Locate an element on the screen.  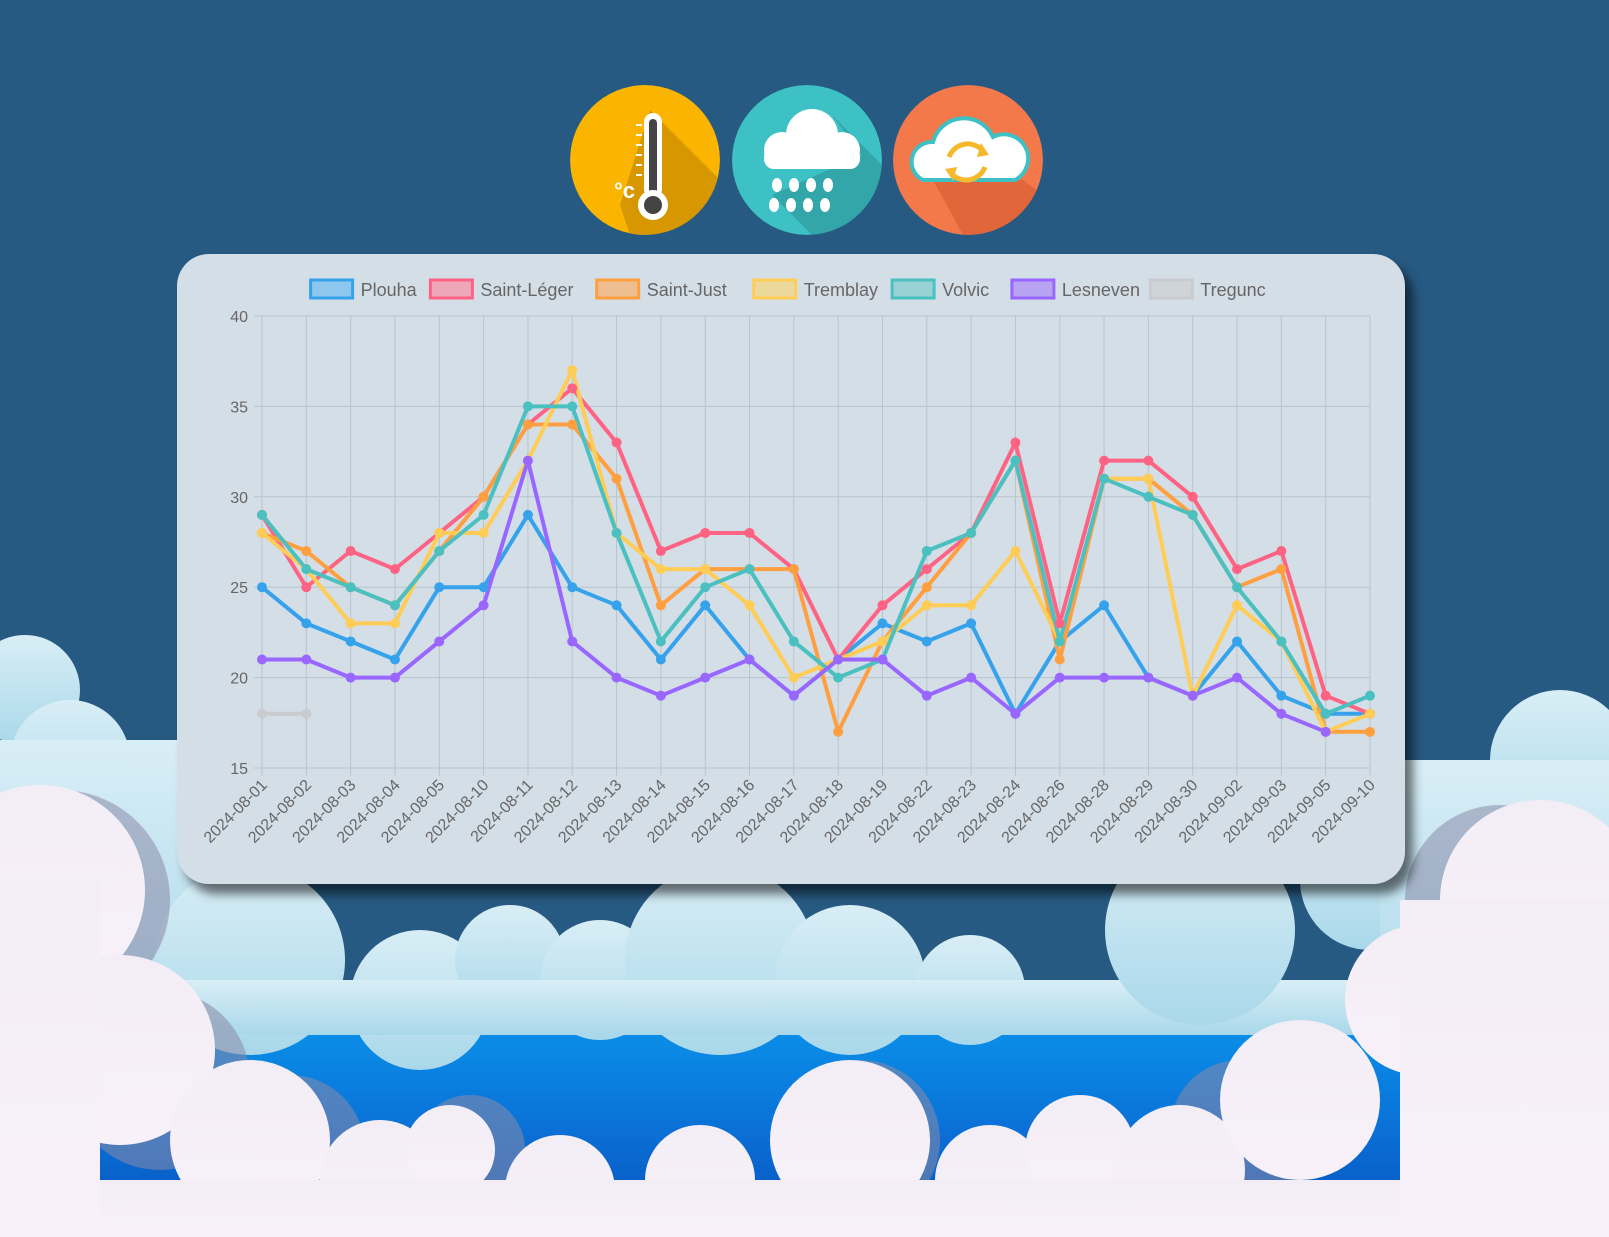
y-tick-label: 15 is located at coordinates (239, 769).